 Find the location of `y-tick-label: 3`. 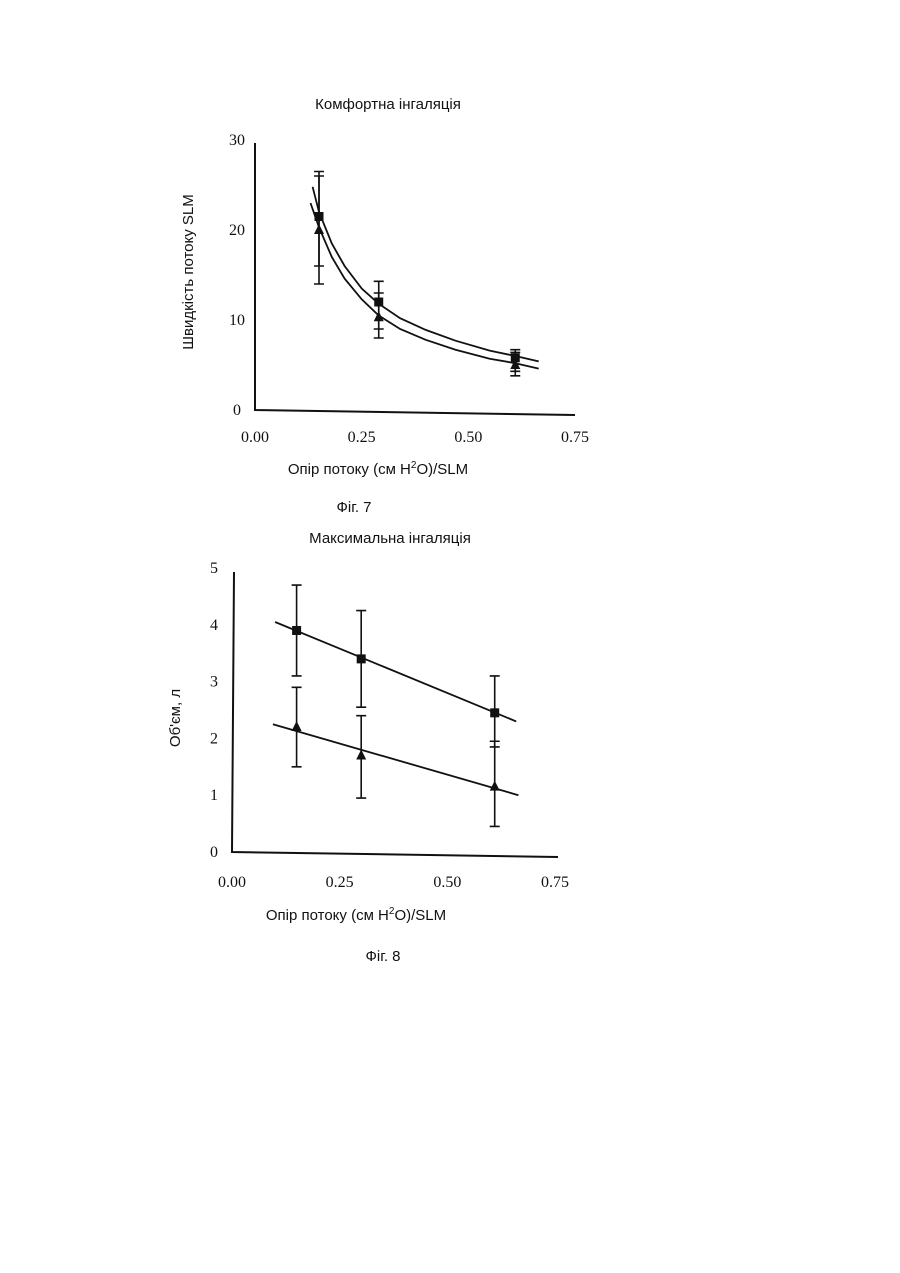

y-tick-label: 3 is located at coordinates (214, 682).